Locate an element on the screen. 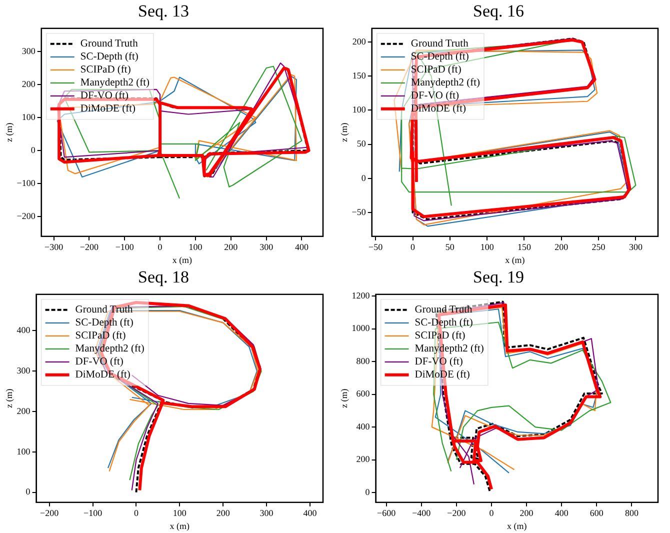 The height and width of the screenshot is (533, 670). x-tick-label: 250 is located at coordinates (599, 247).